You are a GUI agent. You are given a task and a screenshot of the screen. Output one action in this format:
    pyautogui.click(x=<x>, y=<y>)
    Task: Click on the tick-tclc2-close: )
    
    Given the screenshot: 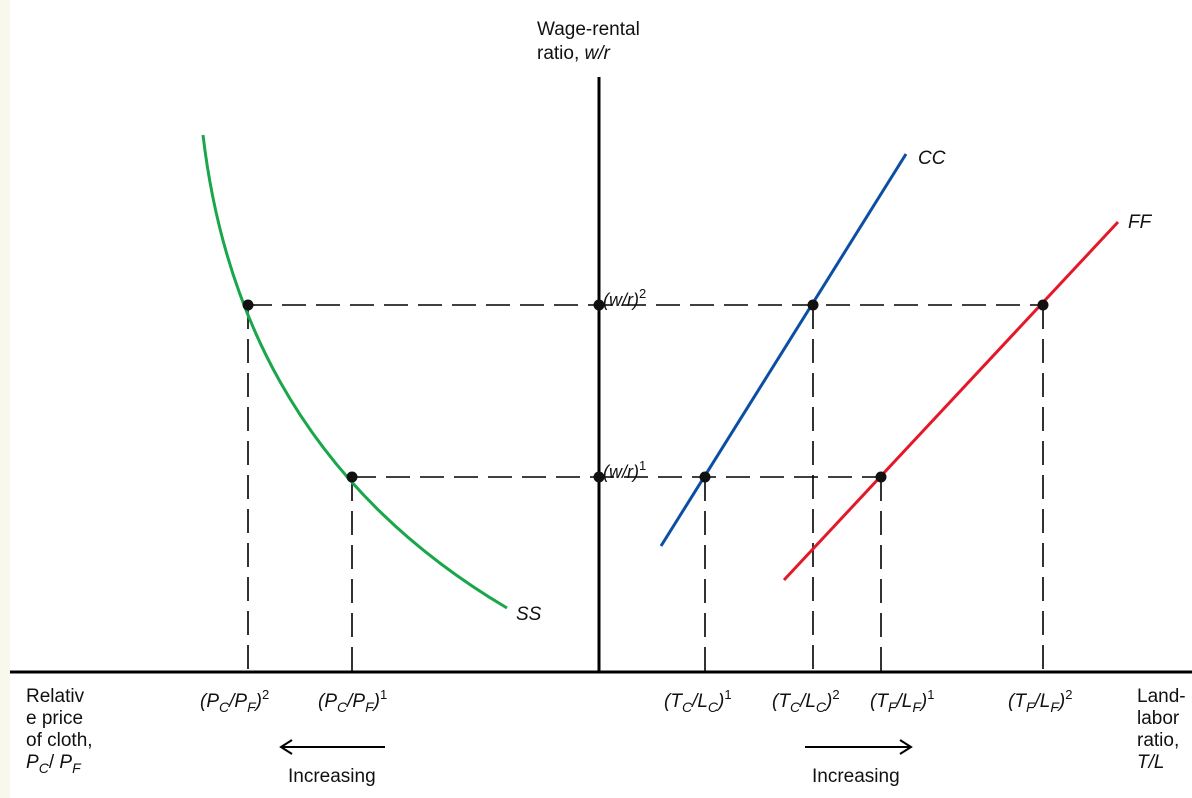 What is the action you would take?
    pyautogui.click(x=829, y=701)
    